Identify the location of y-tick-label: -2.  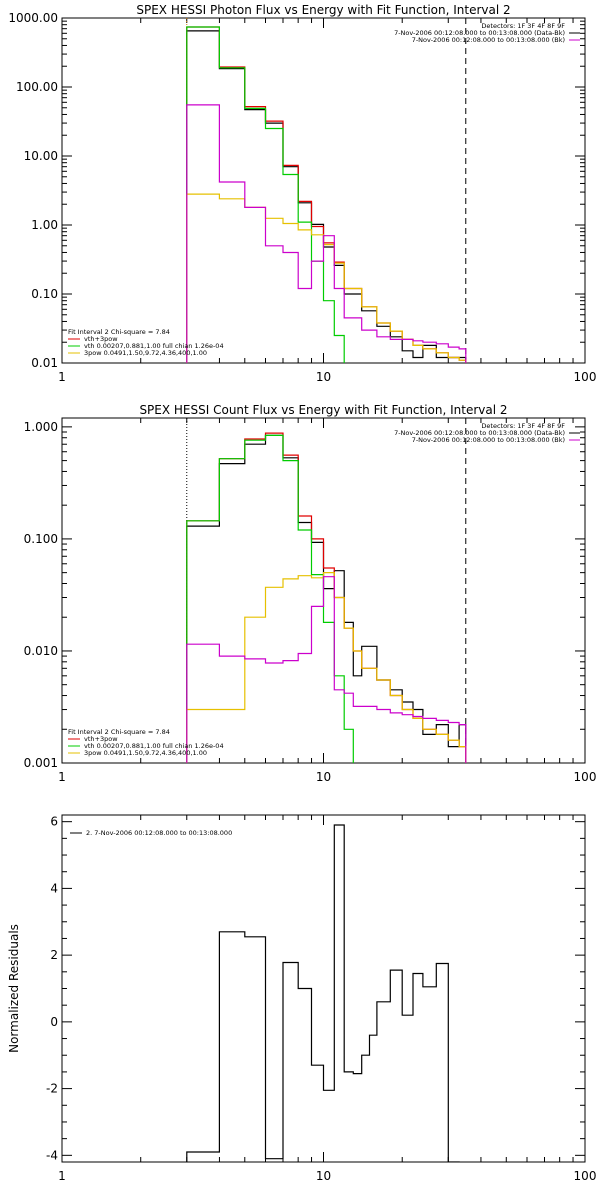
(52, 1089).